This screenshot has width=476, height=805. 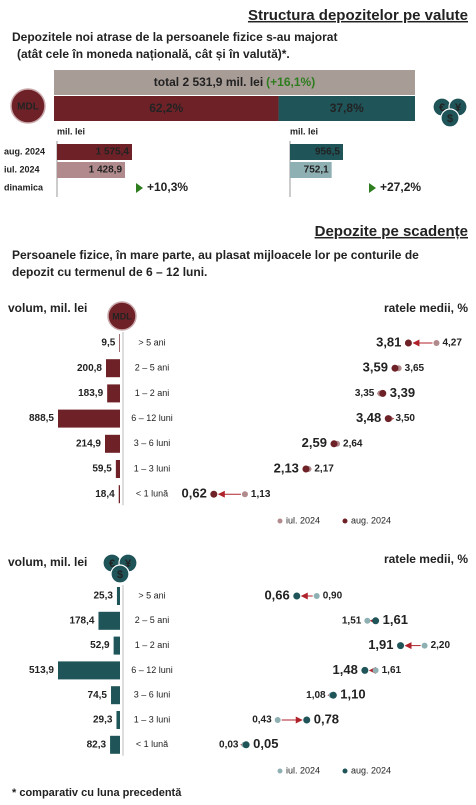 I want to click on volume-value: 74,5, so click(x=98, y=695).